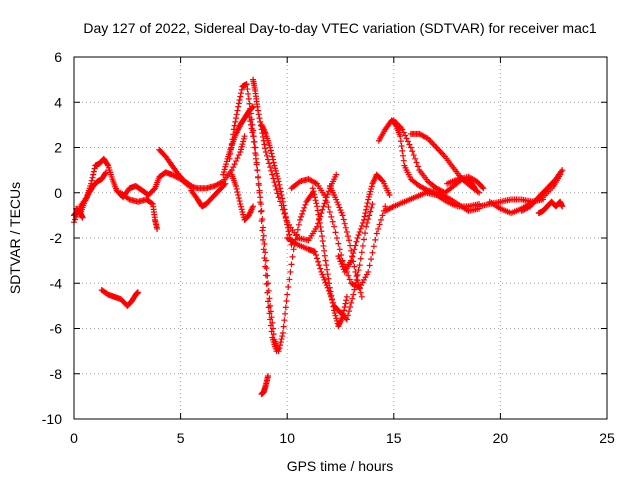  Describe the element at coordinates (58, 102) in the screenshot. I see `y-tick-label: 4` at that location.